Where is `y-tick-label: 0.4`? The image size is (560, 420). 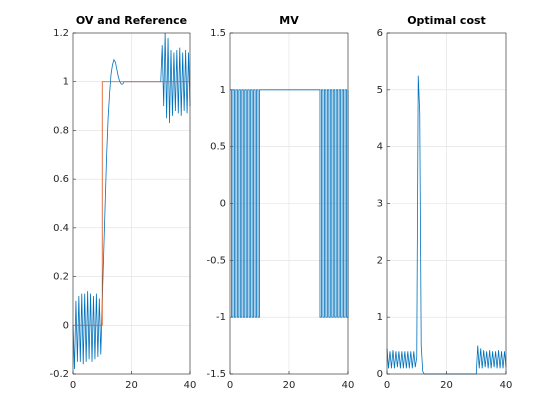 y-tick-label: 0.4 is located at coordinates (61, 228).